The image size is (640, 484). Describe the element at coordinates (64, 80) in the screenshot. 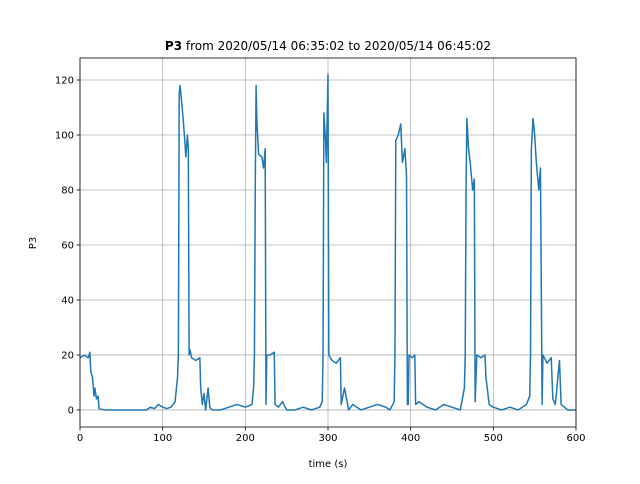

I see `y-tick-label: 120` at that location.